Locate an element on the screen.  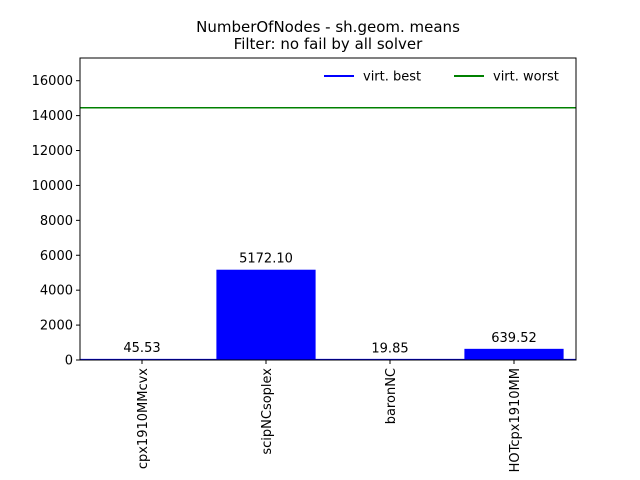
bar-value-label: 45.53 is located at coordinates (141, 348).